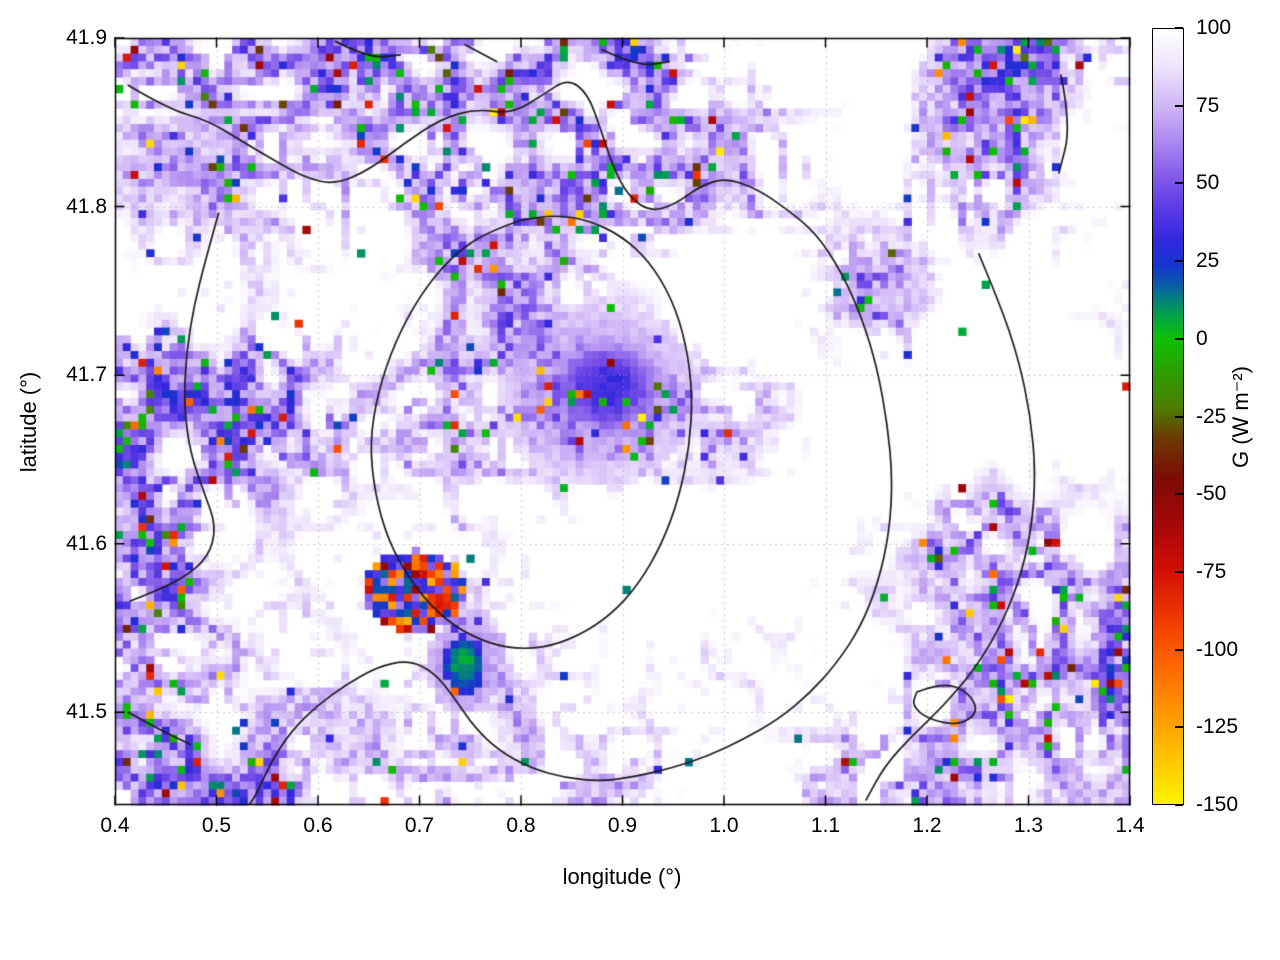  What do you see at coordinates (1211, 416) in the screenshot?
I see `colorbar-tick-label: -25` at bounding box center [1211, 416].